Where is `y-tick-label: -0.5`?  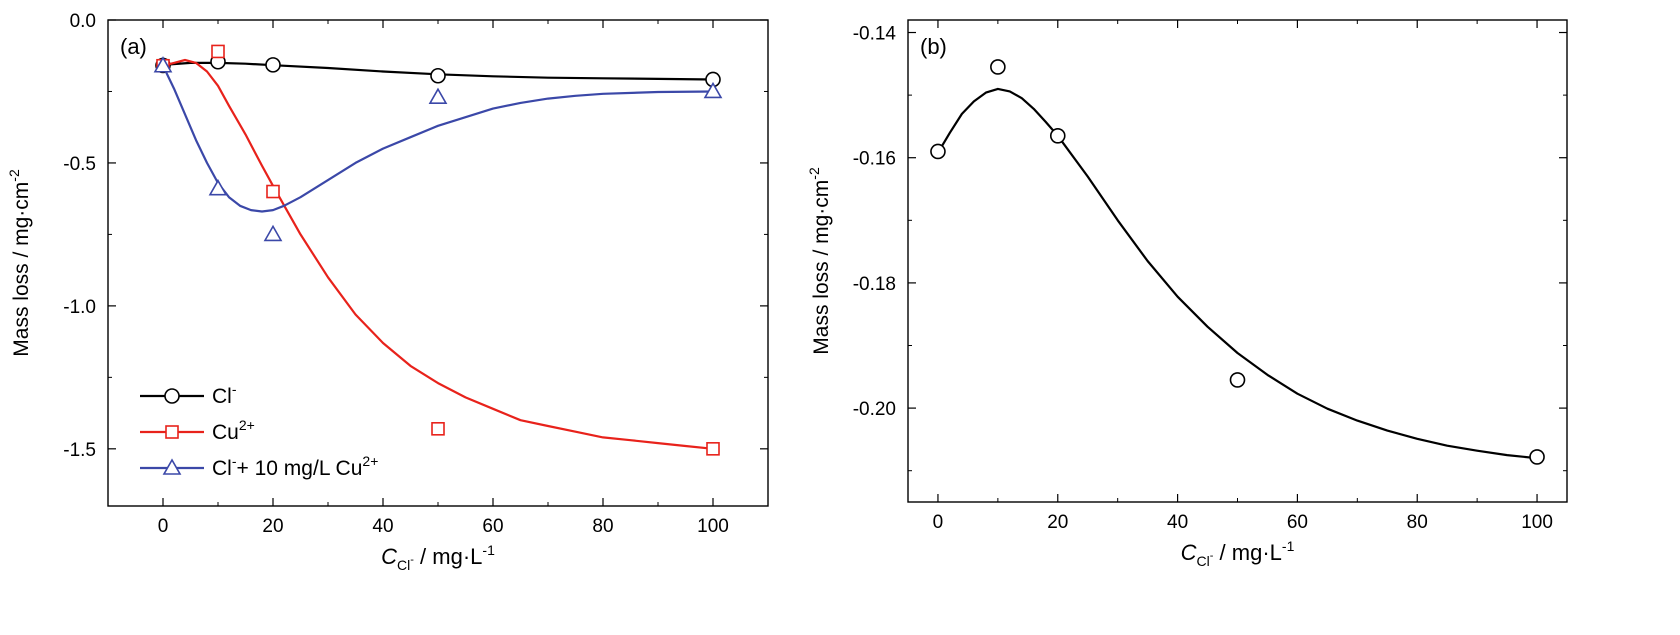
y-tick-label: -0.5 is located at coordinates (79, 164).